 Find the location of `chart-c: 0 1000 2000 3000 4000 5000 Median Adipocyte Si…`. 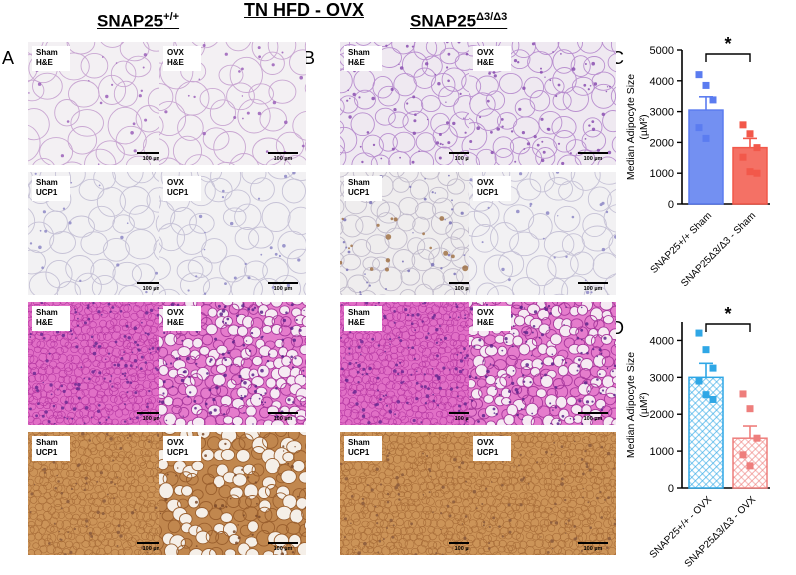

chart-c: 0 1000 2000 3000 4000 5000 Median Adipocyte Si… is located at coordinates (704, 168).